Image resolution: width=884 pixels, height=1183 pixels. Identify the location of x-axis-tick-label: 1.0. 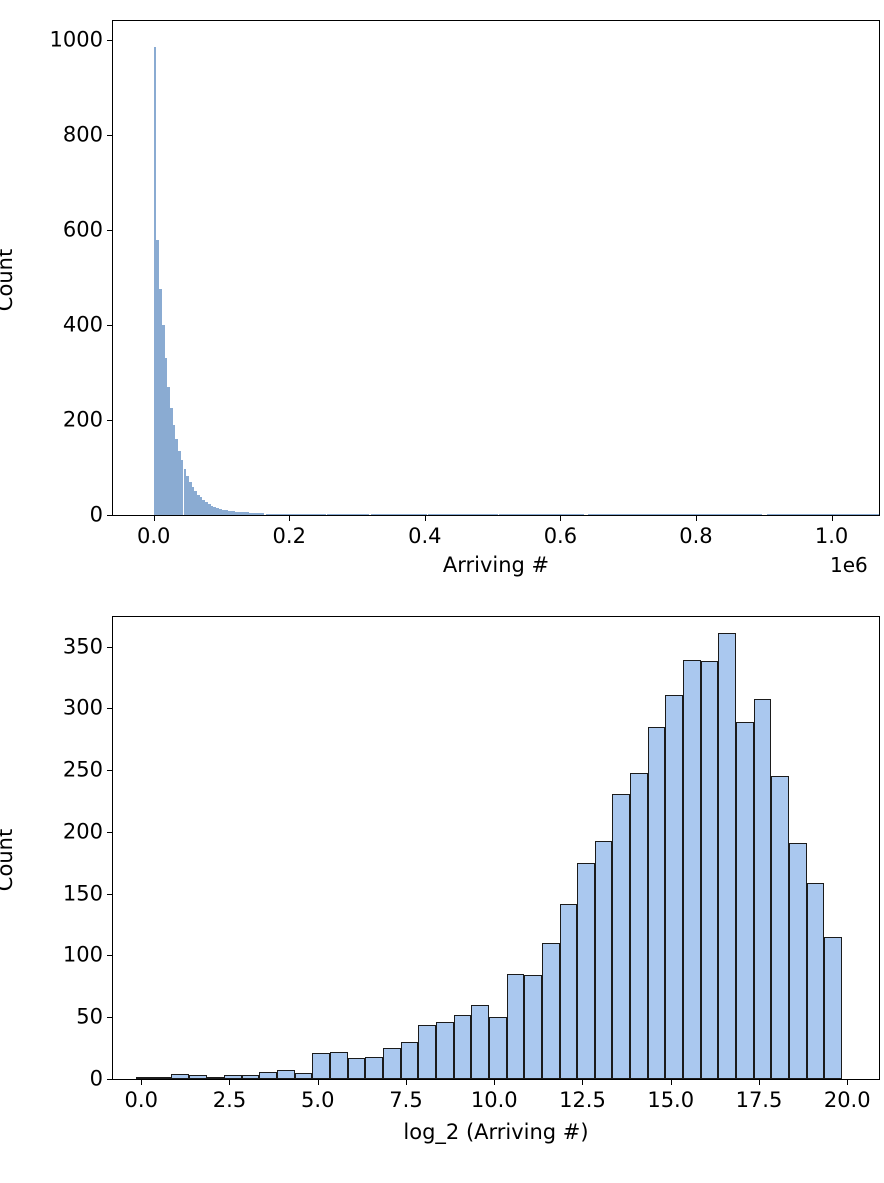
(831, 536).